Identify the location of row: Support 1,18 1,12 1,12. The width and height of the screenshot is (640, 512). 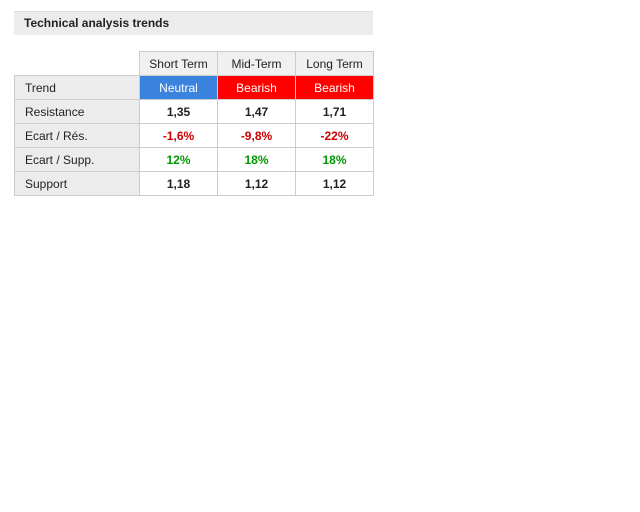
(194, 183).